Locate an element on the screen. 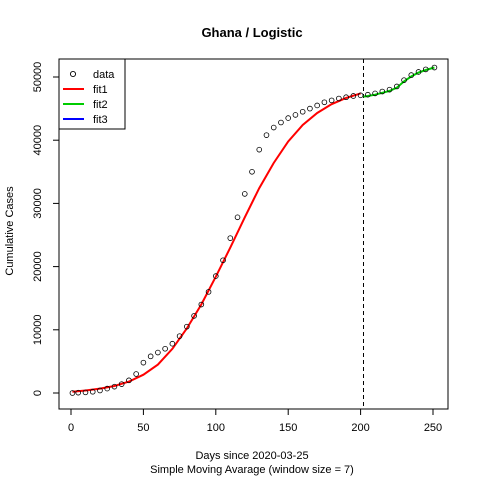 This screenshot has width=480, height=480. y-tick-label: 30000 is located at coordinates (38, 203).